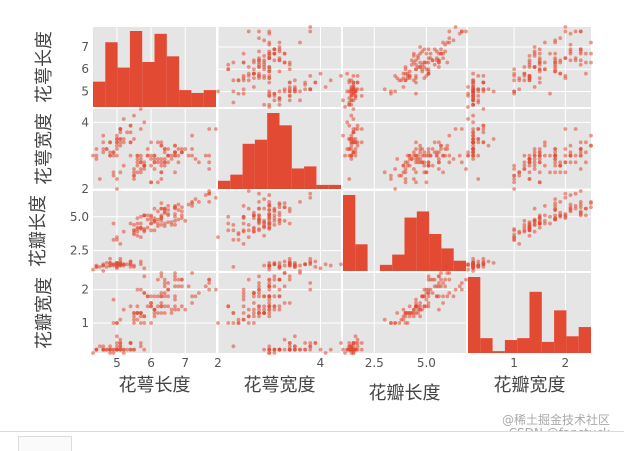  I want to click on panel-background, so click(279, 313).